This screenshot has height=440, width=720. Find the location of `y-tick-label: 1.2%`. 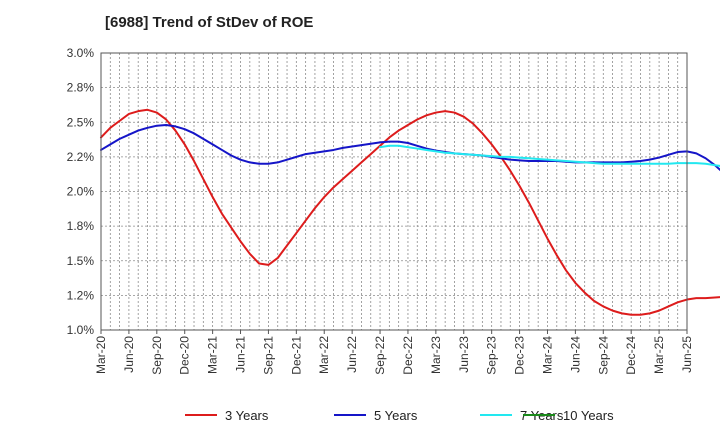

y-tick-label: 1.2% is located at coordinates (81, 295).